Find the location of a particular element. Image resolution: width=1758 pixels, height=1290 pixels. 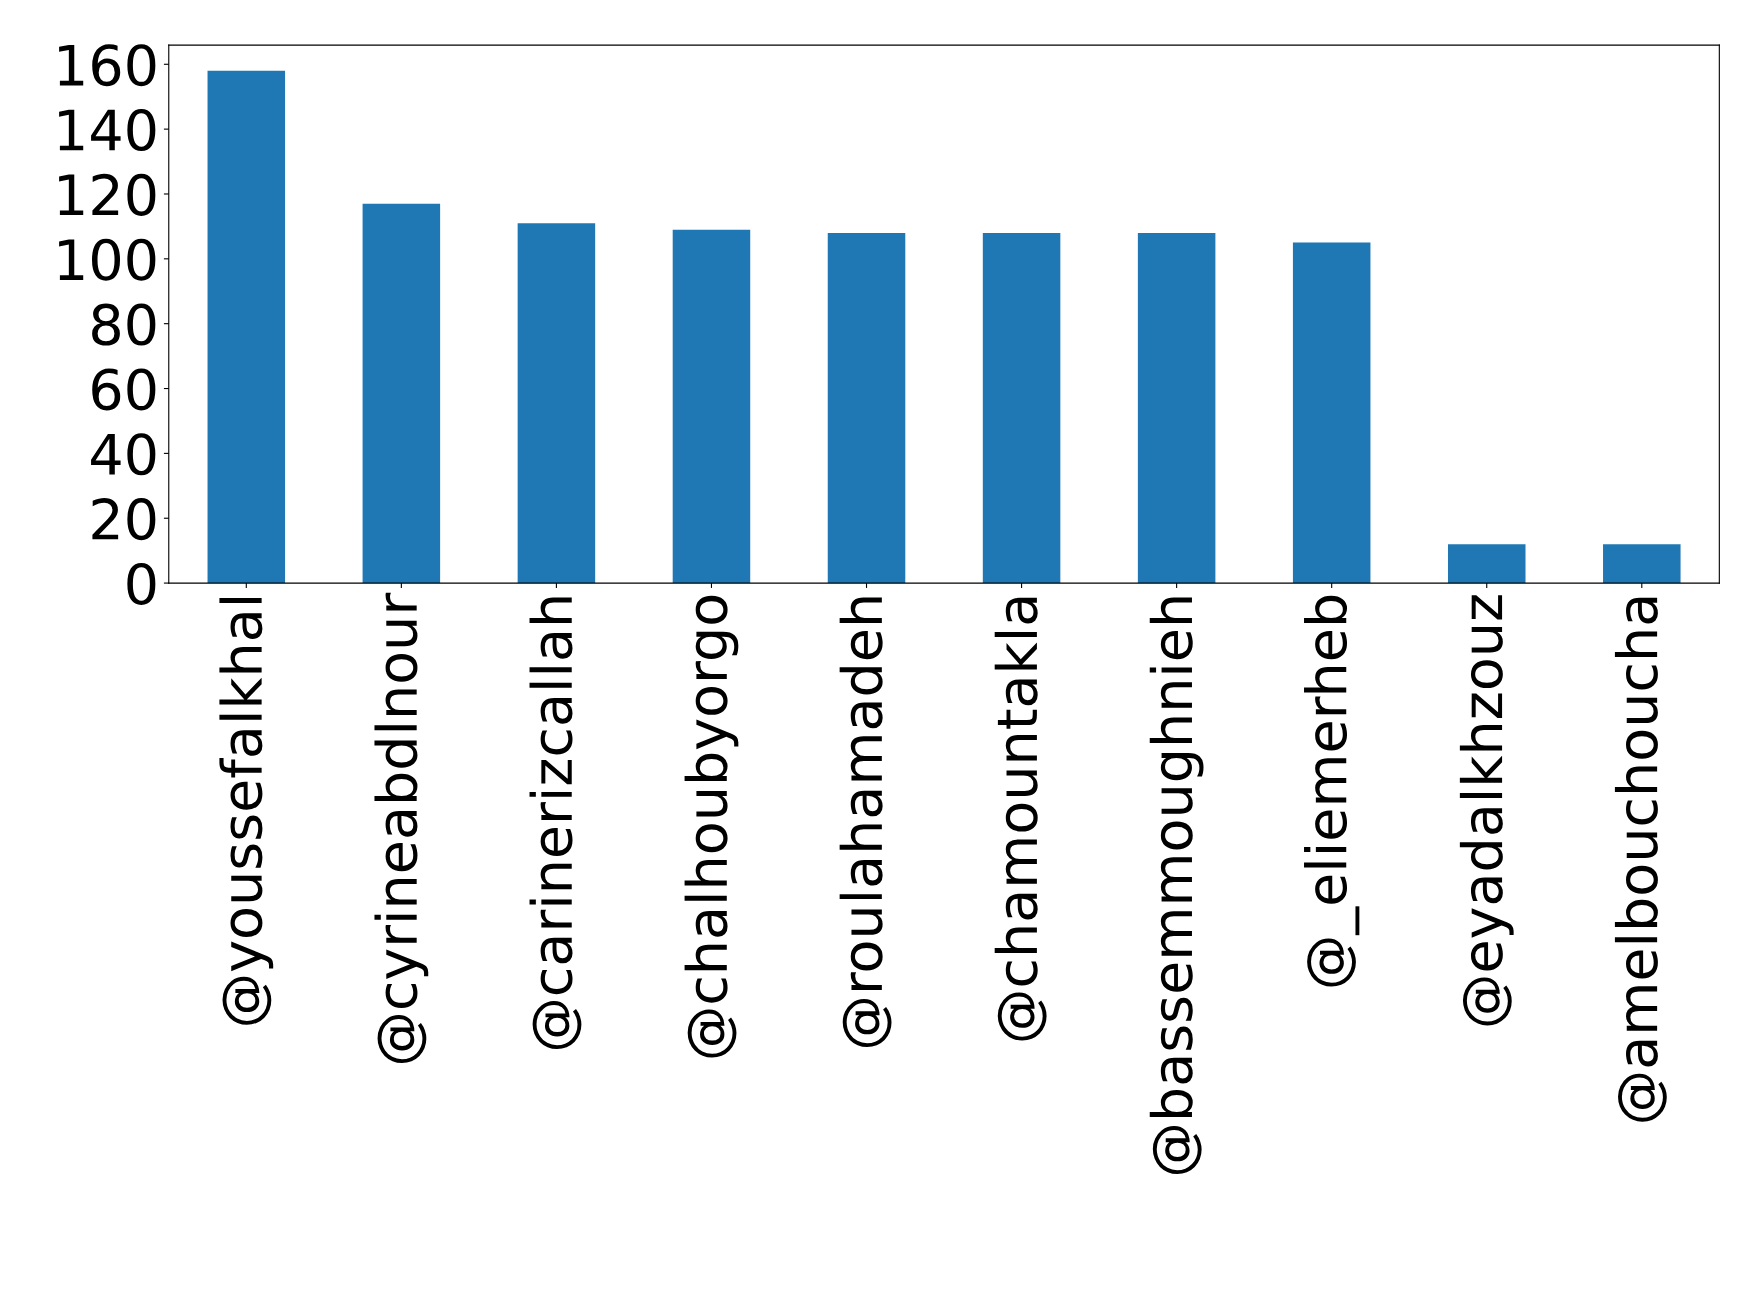

y-tick-label: 100 is located at coordinates (107, 259).